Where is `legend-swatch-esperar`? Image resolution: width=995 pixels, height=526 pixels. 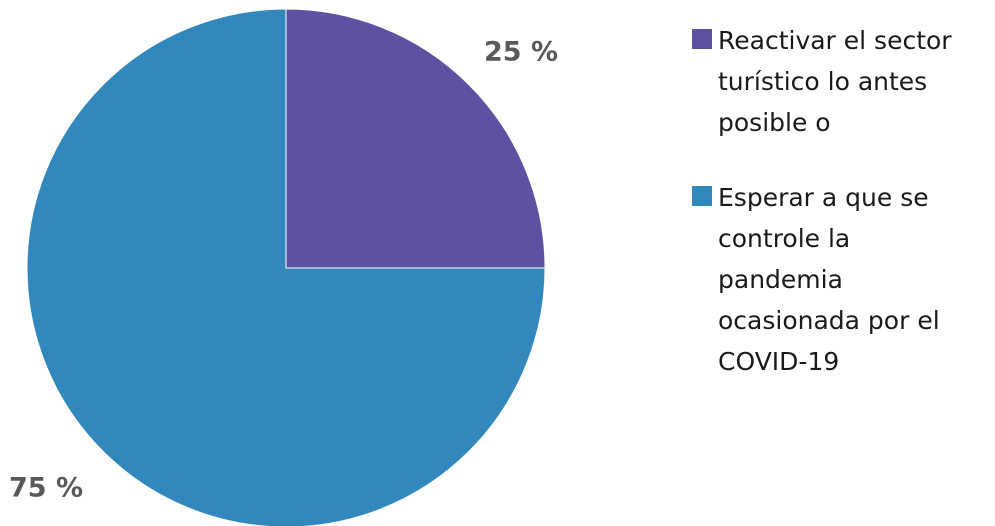
legend-swatch-esperar is located at coordinates (702, 196).